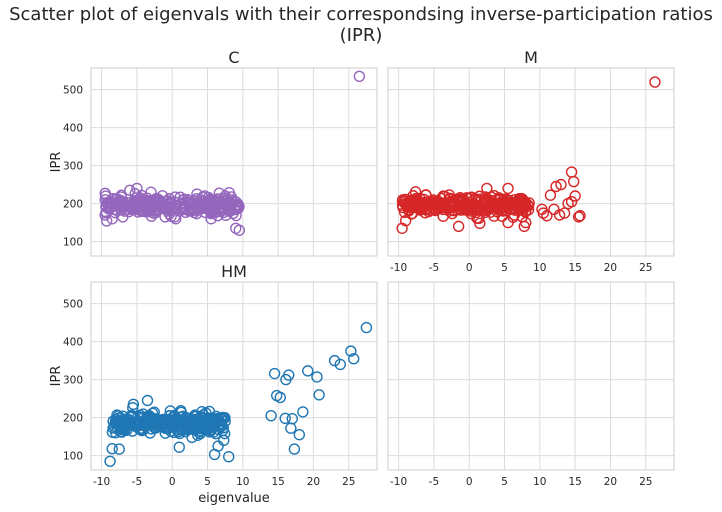  Describe the element at coordinates (73, 205) in the screenshot. I see `y-tick-label: 200` at that location.